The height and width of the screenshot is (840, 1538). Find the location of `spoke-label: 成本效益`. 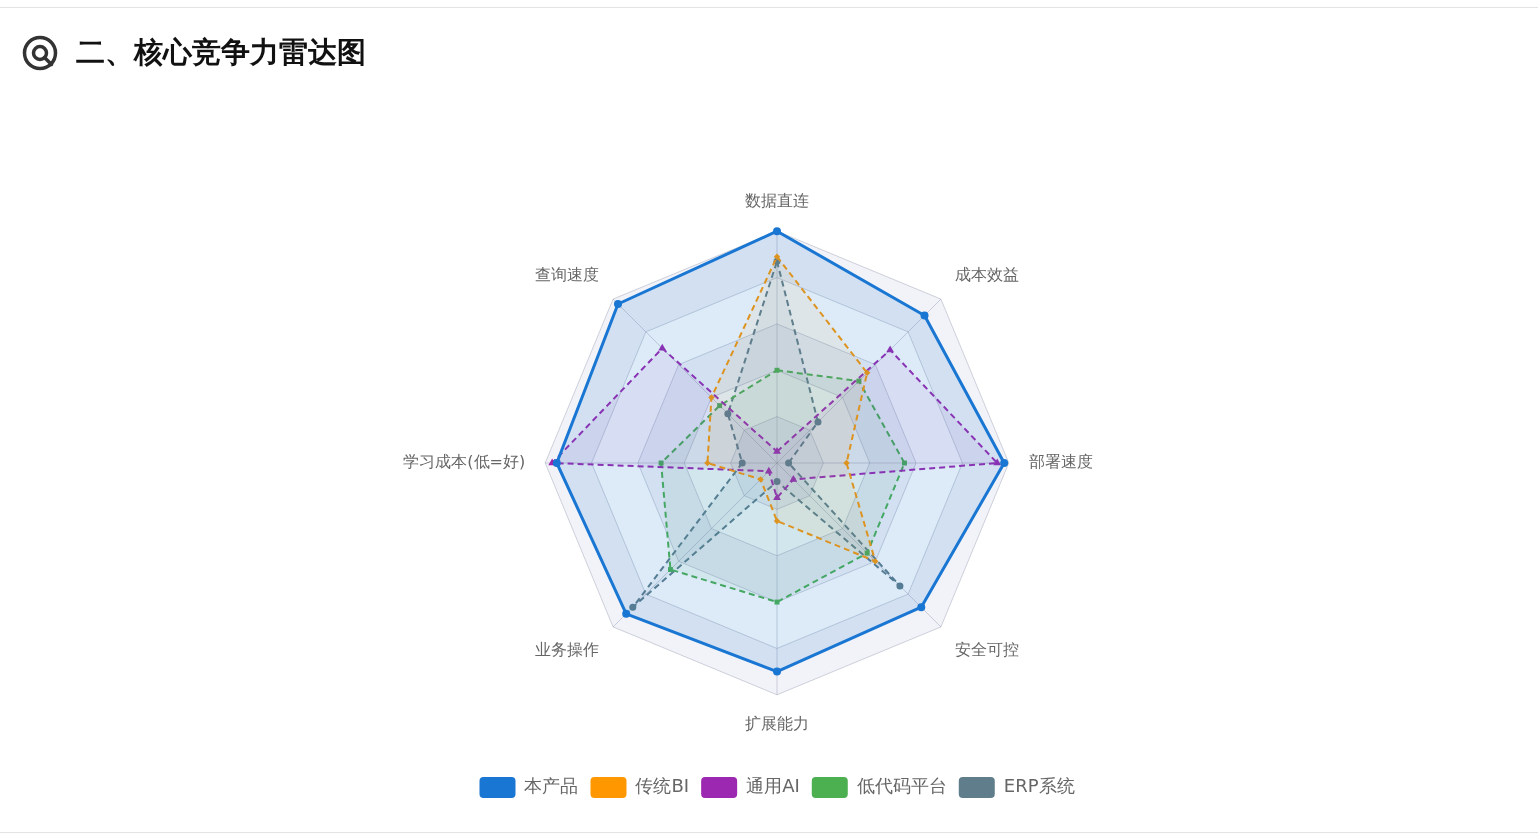

spoke-label: 成本效益 is located at coordinates (987, 274).